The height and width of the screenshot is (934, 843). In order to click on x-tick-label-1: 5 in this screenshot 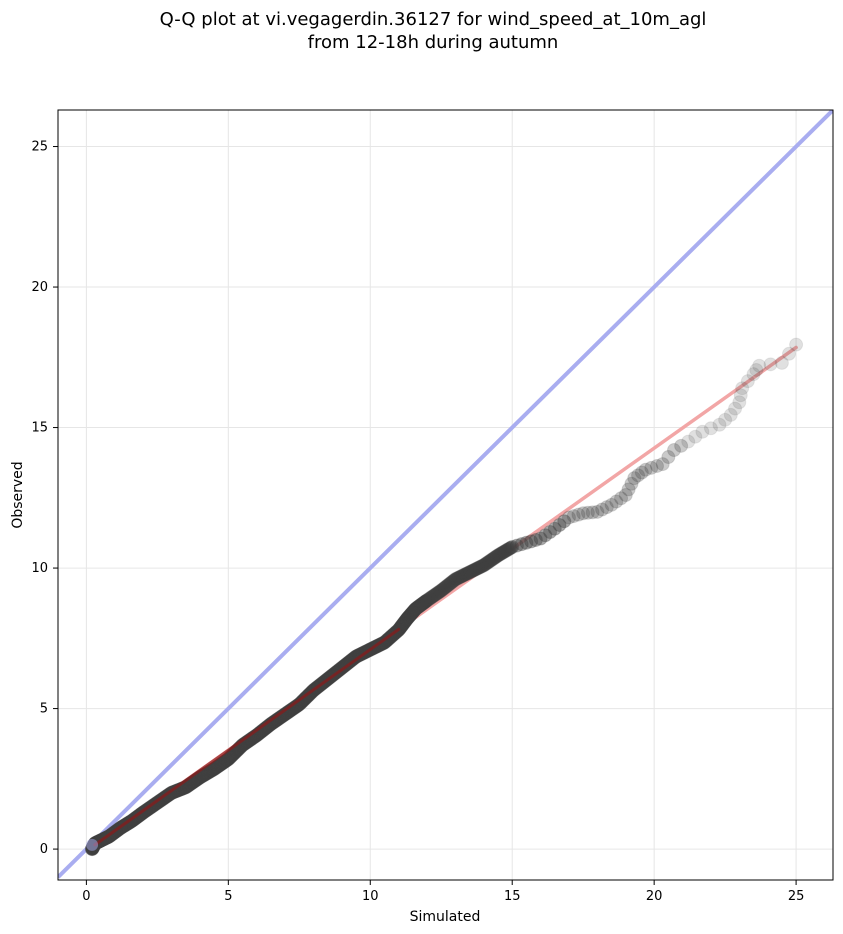, I will do `click(228, 896)`.